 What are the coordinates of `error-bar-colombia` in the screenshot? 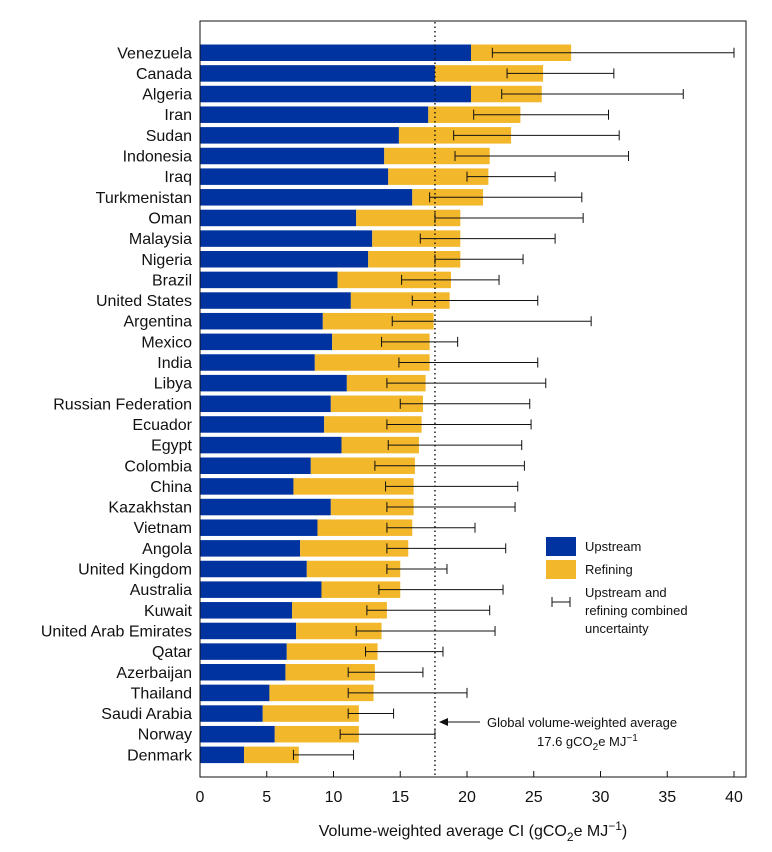 It's located at (449, 465).